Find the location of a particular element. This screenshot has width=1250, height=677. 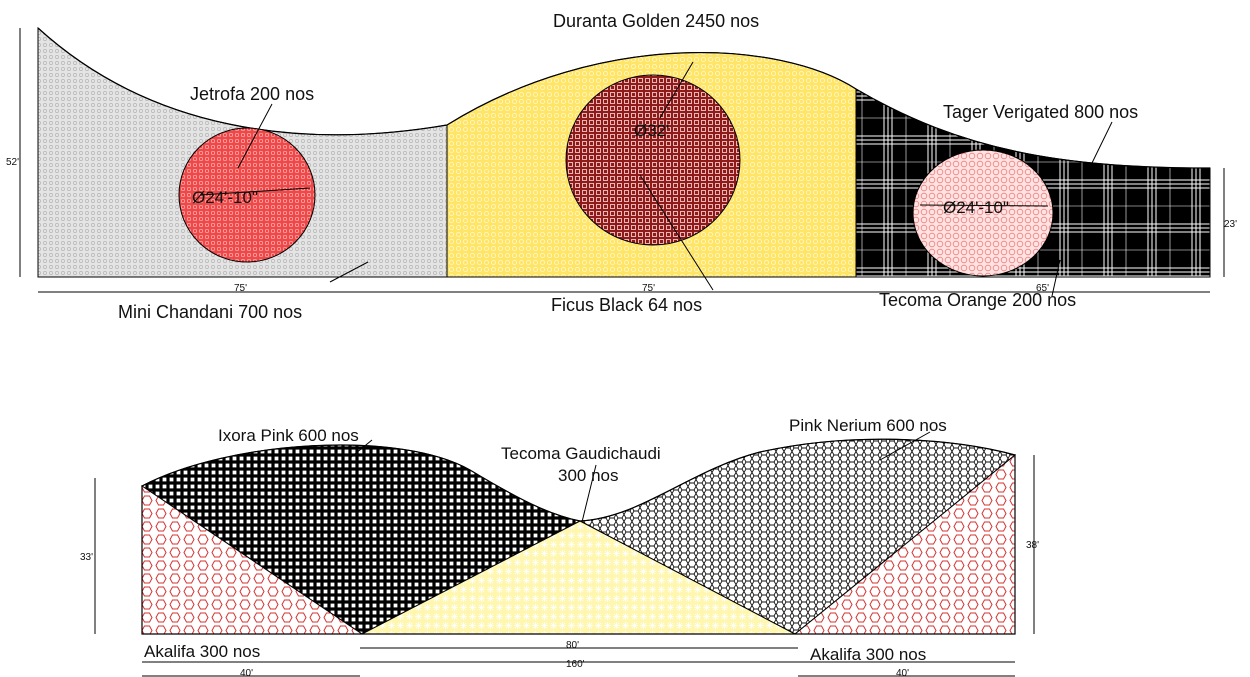

right-height-dimension: 23' is located at coordinates (1230, 224).